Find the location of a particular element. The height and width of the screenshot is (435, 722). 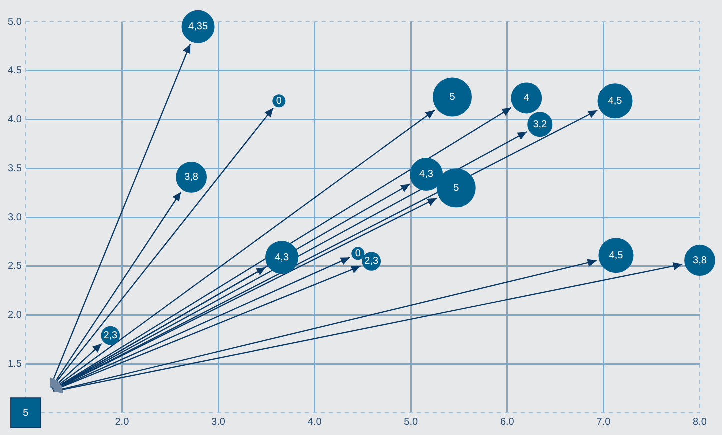

x-tick-label: 5.0 is located at coordinates (411, 422).